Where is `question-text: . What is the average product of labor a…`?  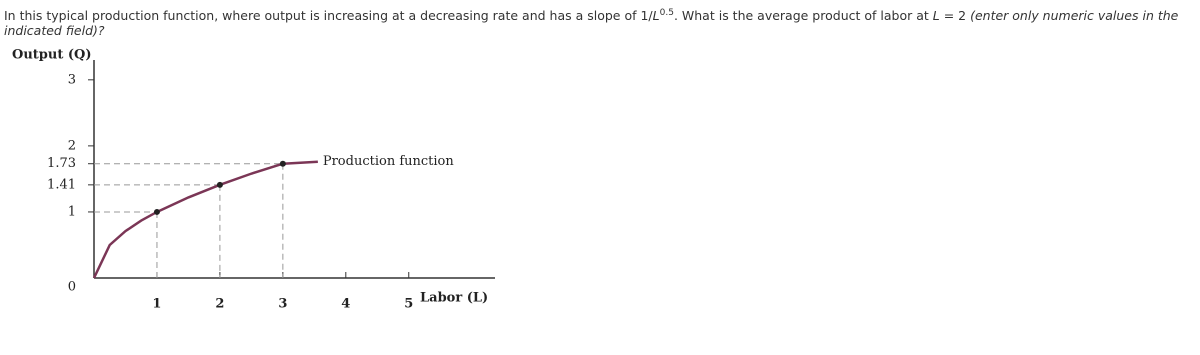
question-text: . What is the average product of labor a… is located at coordinates (803, 16).